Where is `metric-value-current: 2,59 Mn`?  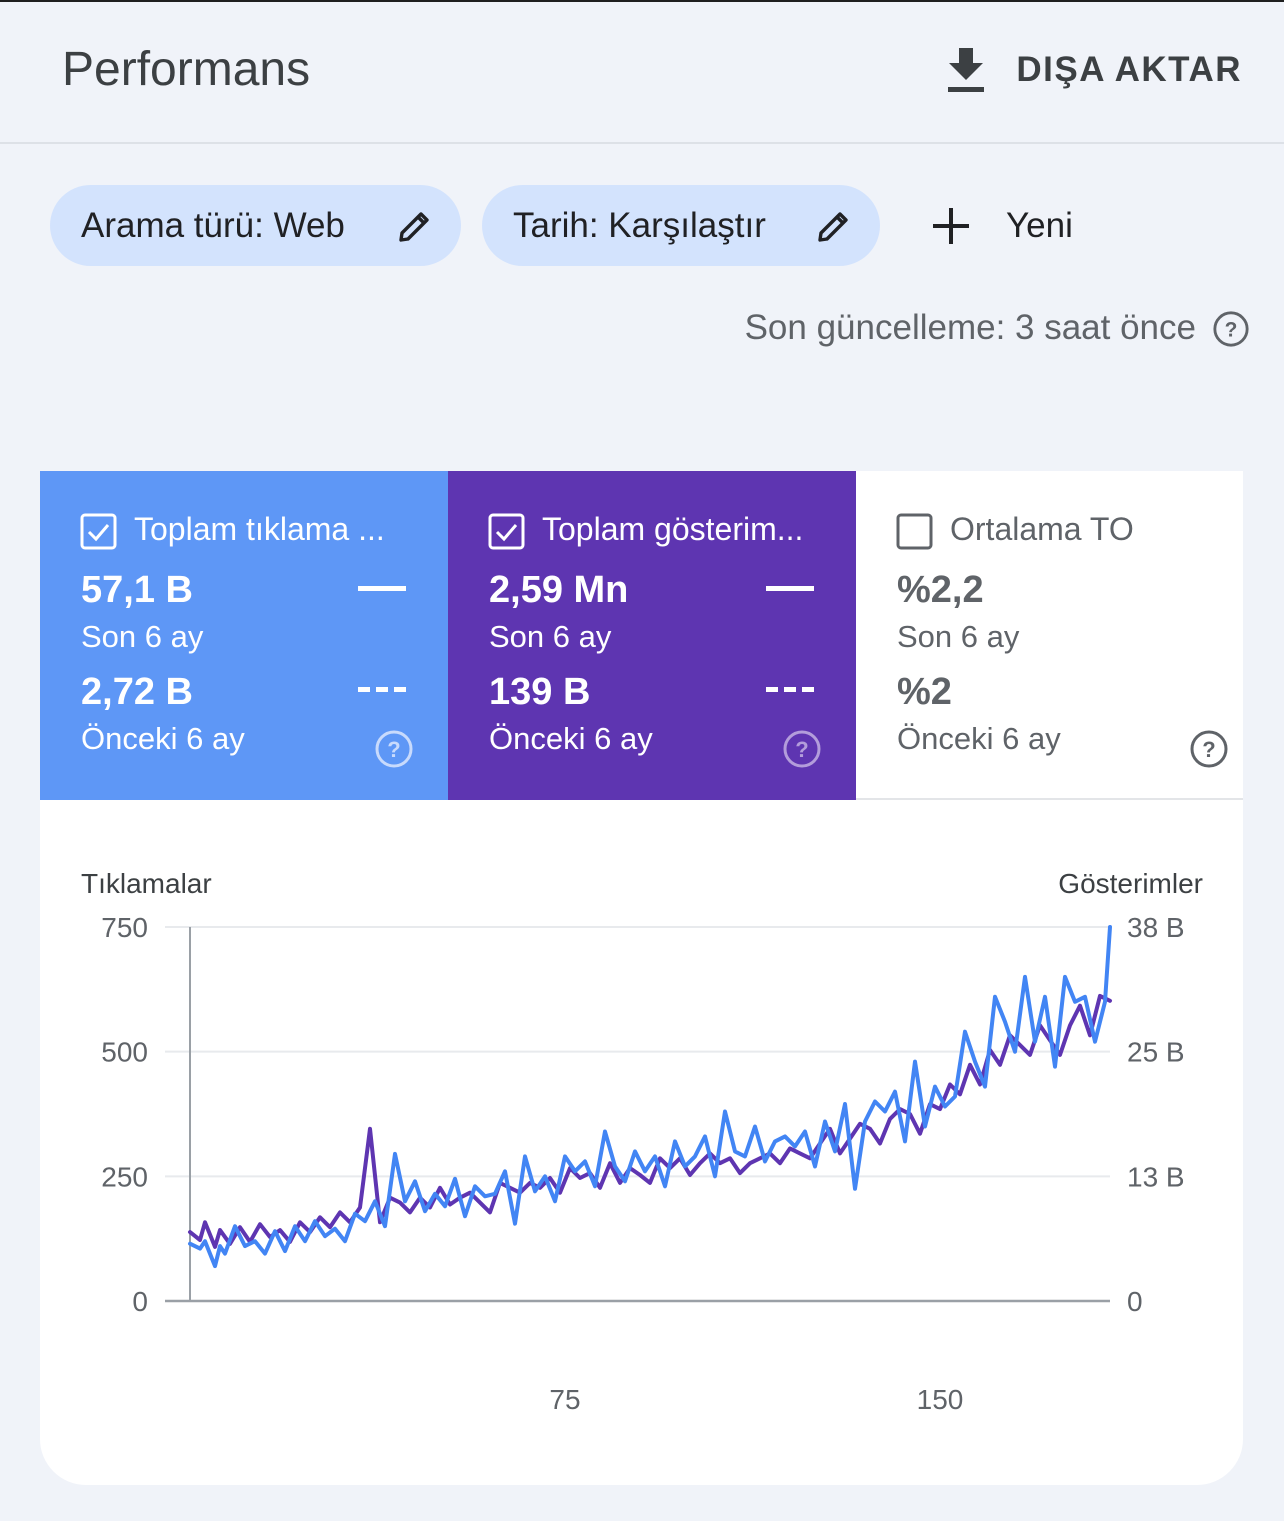 metric-value-current: 2,59 Mn is located at coordinates (559, 590).